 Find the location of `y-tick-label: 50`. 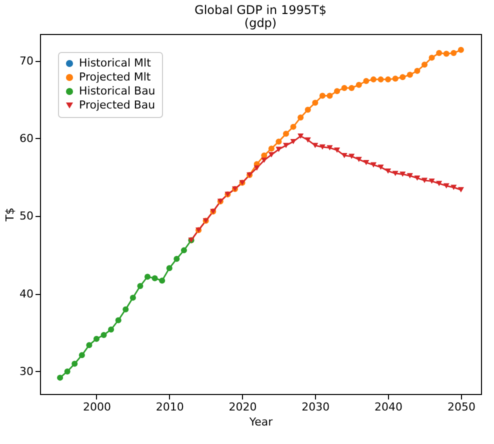

y-tick-label: 50 is located at coordinates (27, 216).